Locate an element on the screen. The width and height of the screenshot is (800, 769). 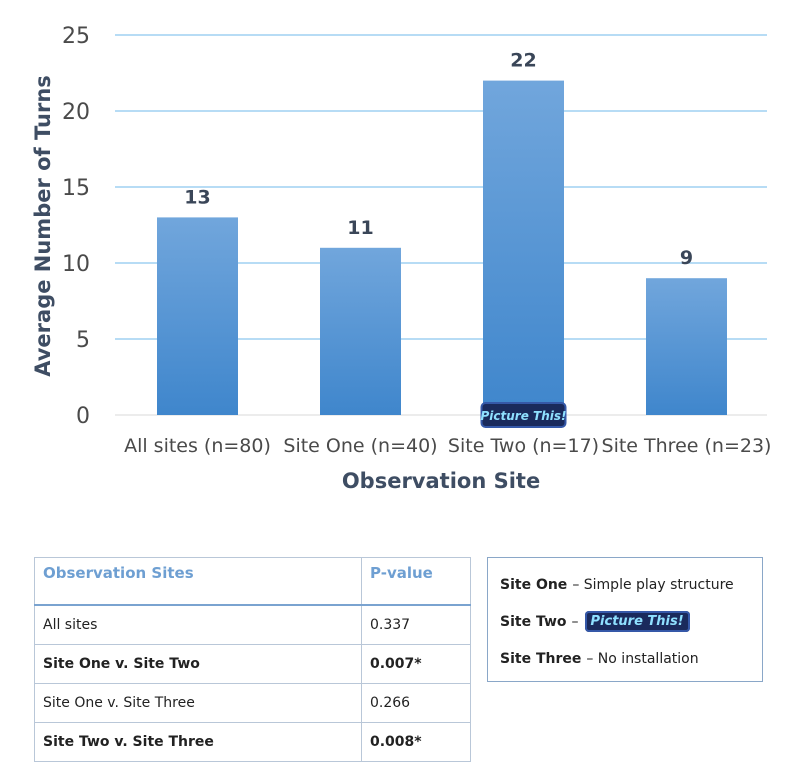
x-tick-label: Site One (n=40) is located at coordinates (360, 446).